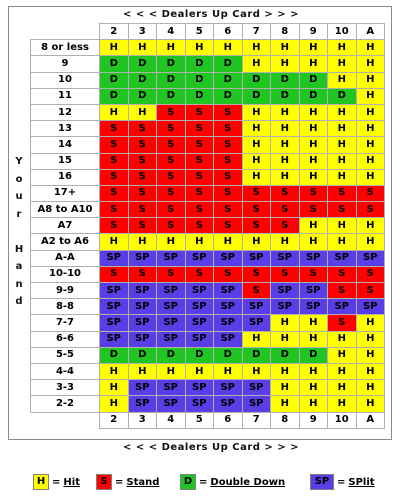  I want to click on up-card-top: 6, so click(228, 31).